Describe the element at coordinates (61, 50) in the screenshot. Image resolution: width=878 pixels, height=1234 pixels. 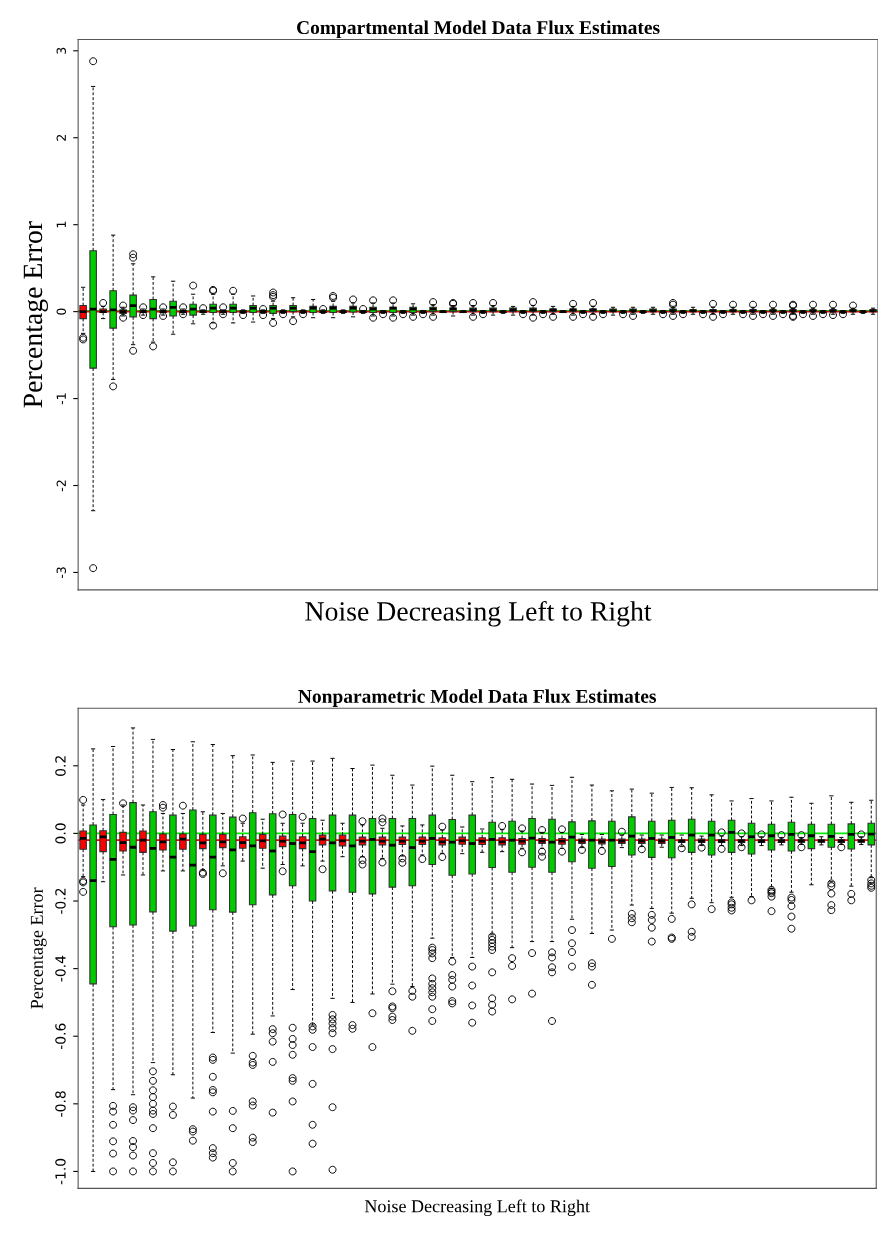
I see `y-tick-label: 3` at that location.